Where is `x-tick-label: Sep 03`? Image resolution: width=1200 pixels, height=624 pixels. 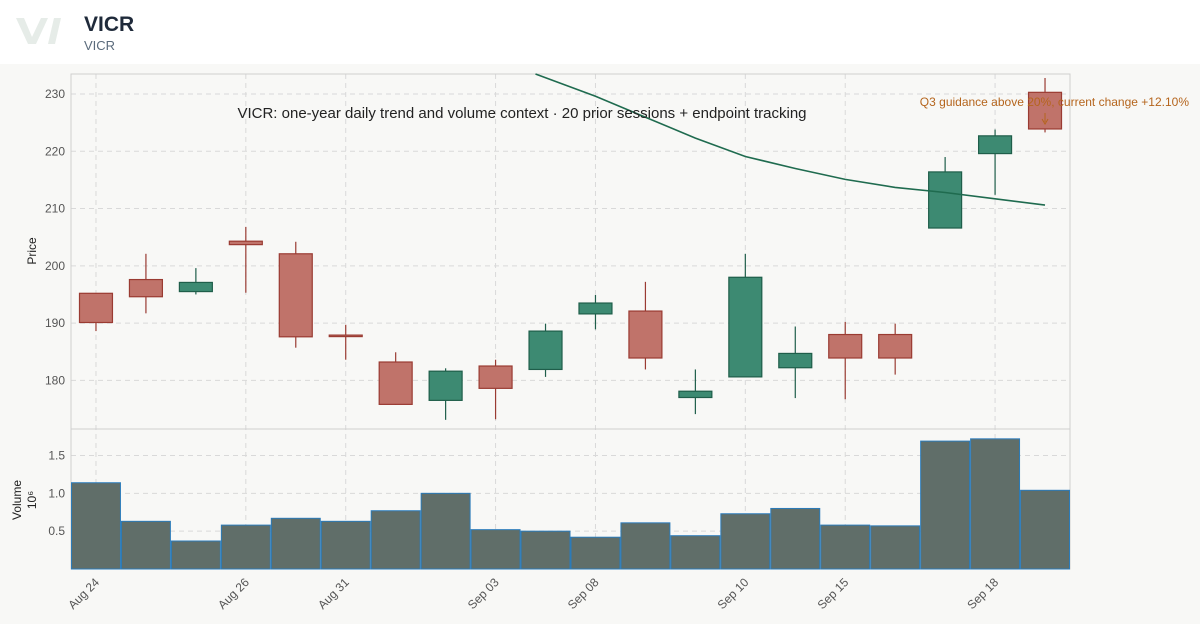
x-tick-label: Sep 03 is located at coordinates (483, 593).